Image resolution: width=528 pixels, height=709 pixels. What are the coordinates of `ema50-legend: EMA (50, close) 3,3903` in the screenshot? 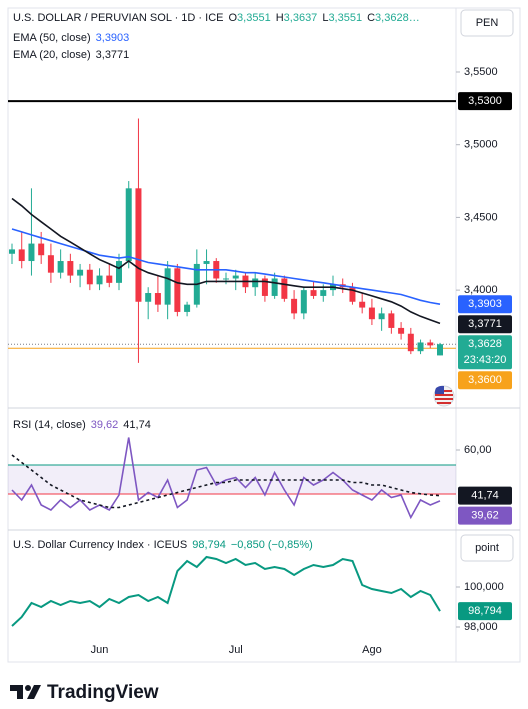 It's located at (73, 38).